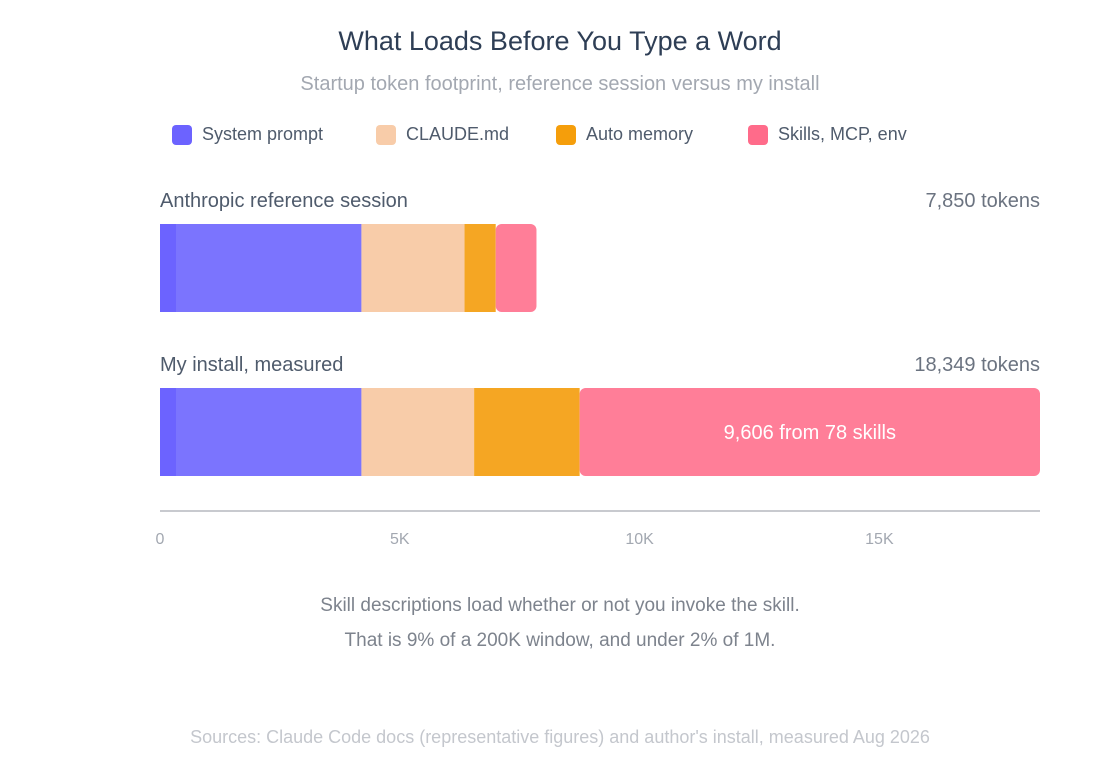 This screenshot has width=1120, height=760. What do you see at coordinates (458, 134) in the screenshot?
I see `legend-label-claude-md: CLAUDE.md` at bounding box center [458, 134].